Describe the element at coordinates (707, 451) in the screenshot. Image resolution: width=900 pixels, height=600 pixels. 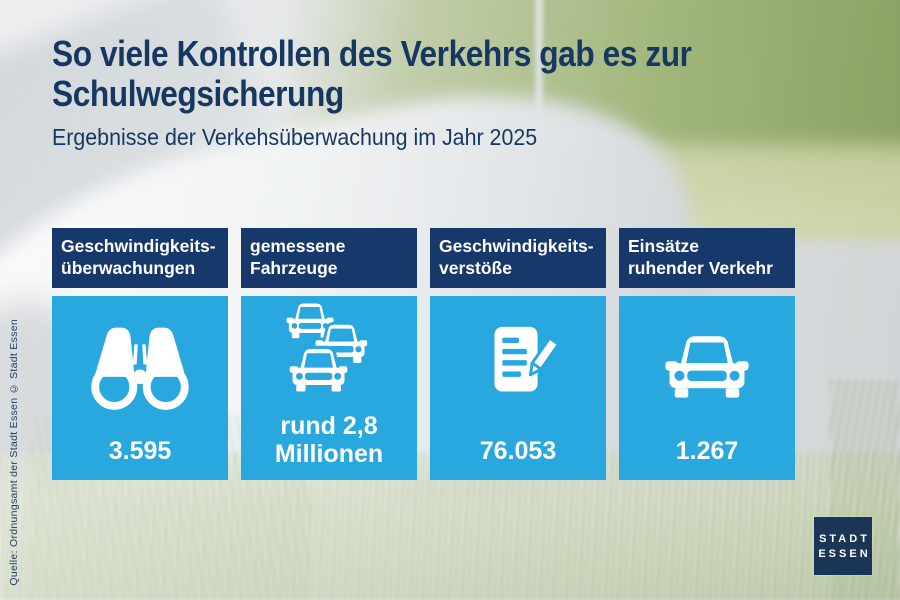
I see `stat-card-value: 1.267` at that location.